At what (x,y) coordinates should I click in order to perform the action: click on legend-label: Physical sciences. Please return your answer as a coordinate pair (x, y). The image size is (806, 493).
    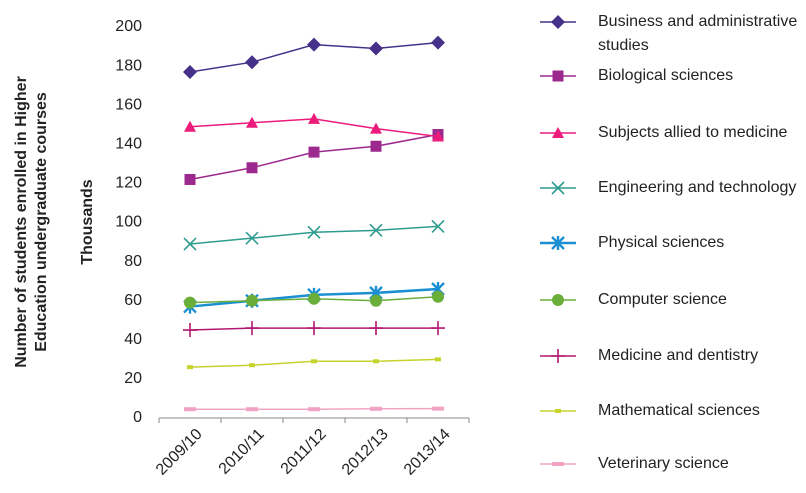
    Looking at the image, I should click on (661, 242).